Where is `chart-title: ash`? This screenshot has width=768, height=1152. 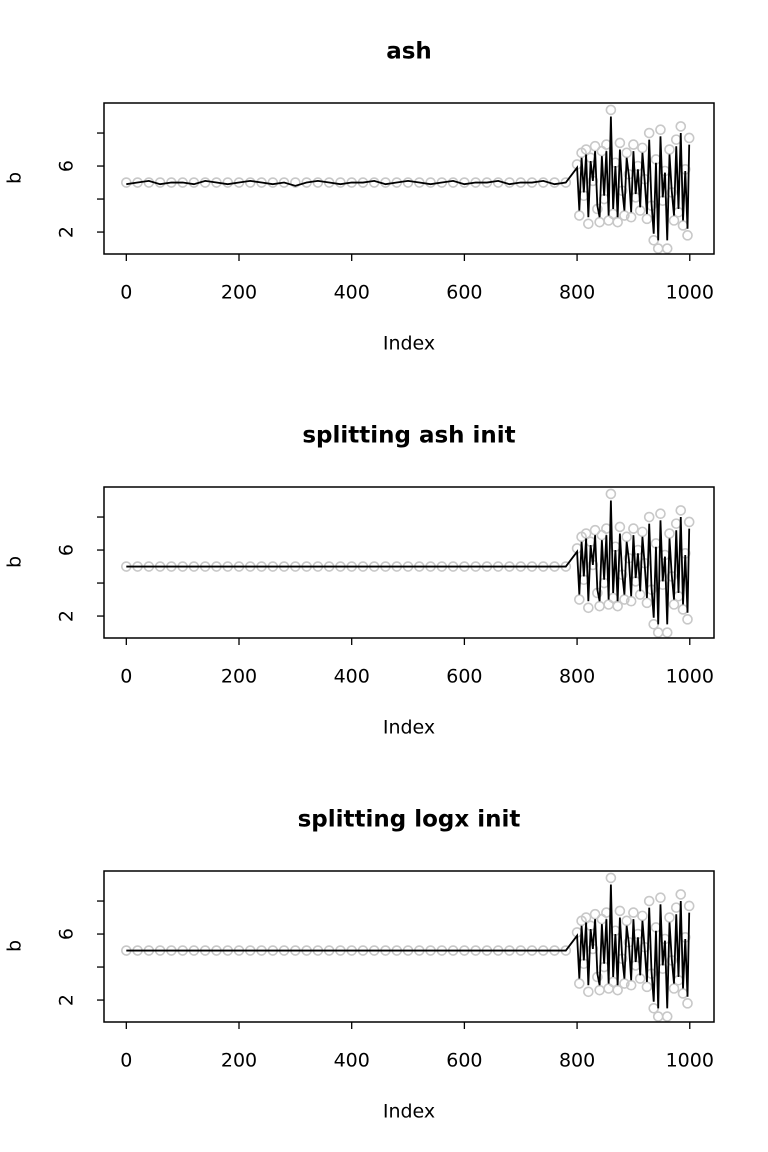
chart-title: ash is located at coordinates (409, 52).